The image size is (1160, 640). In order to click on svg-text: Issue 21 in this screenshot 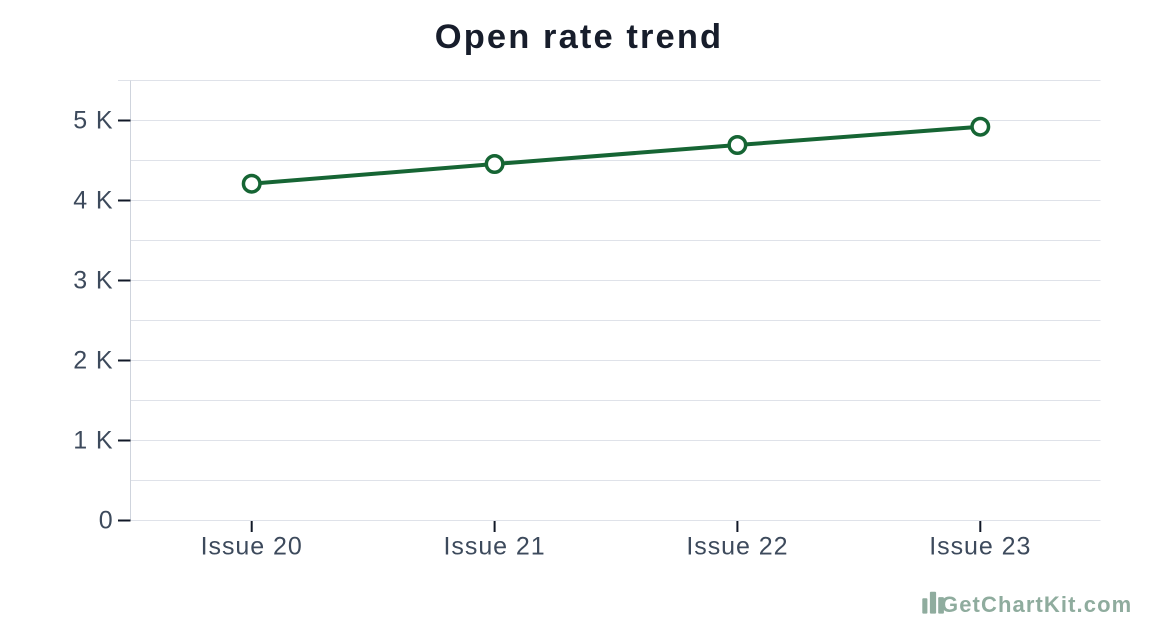, I will do `click(495, 547)`.